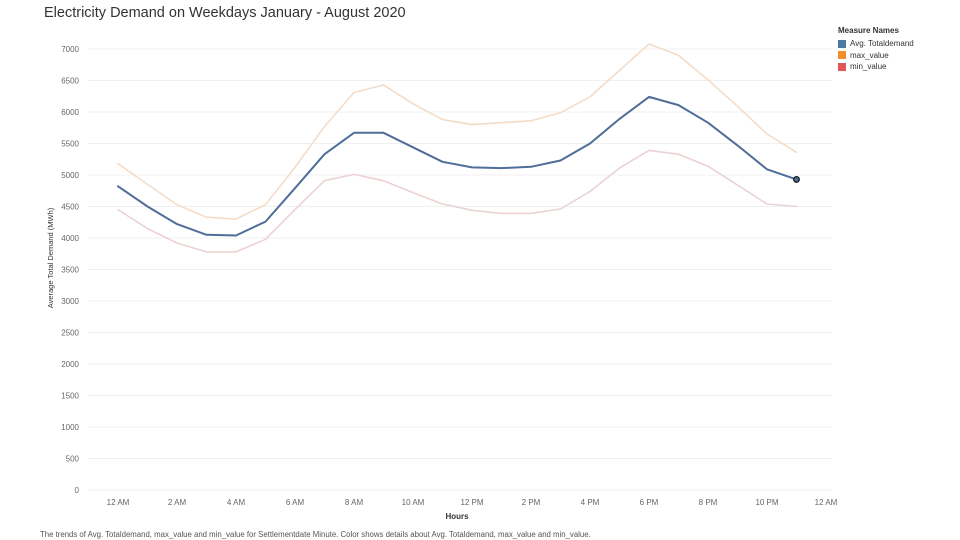 The height and width of the screenshot is (540, 960). Describe the element at coordinates (50, 257) in the screenshot. I see `y-axis-label: Average Total Demand (MWh)` at that location.